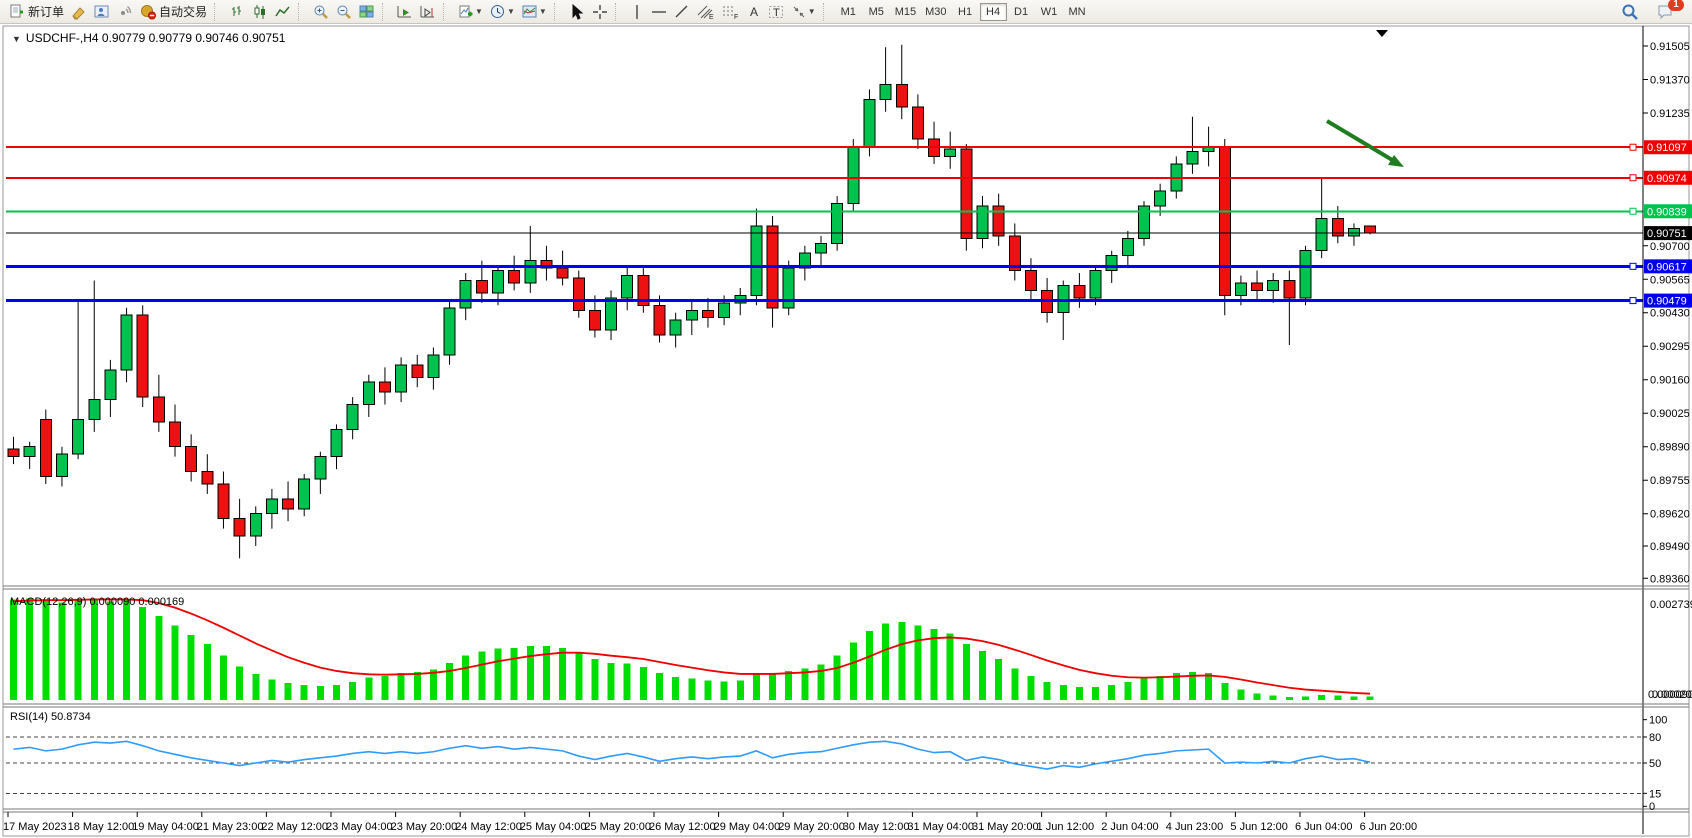  I want to click on svg-text: A, so click(754, 12).